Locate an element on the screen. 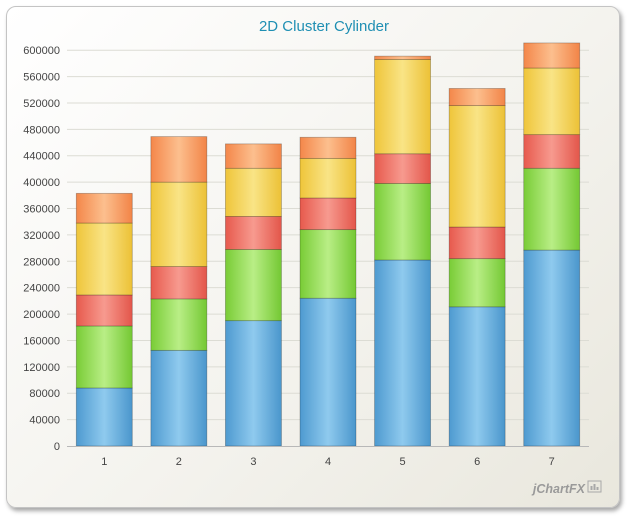 Image resolution: width=630 pixels, height=525 pixels. y-tick-label: 600000 is located at coordinates (41, 51).